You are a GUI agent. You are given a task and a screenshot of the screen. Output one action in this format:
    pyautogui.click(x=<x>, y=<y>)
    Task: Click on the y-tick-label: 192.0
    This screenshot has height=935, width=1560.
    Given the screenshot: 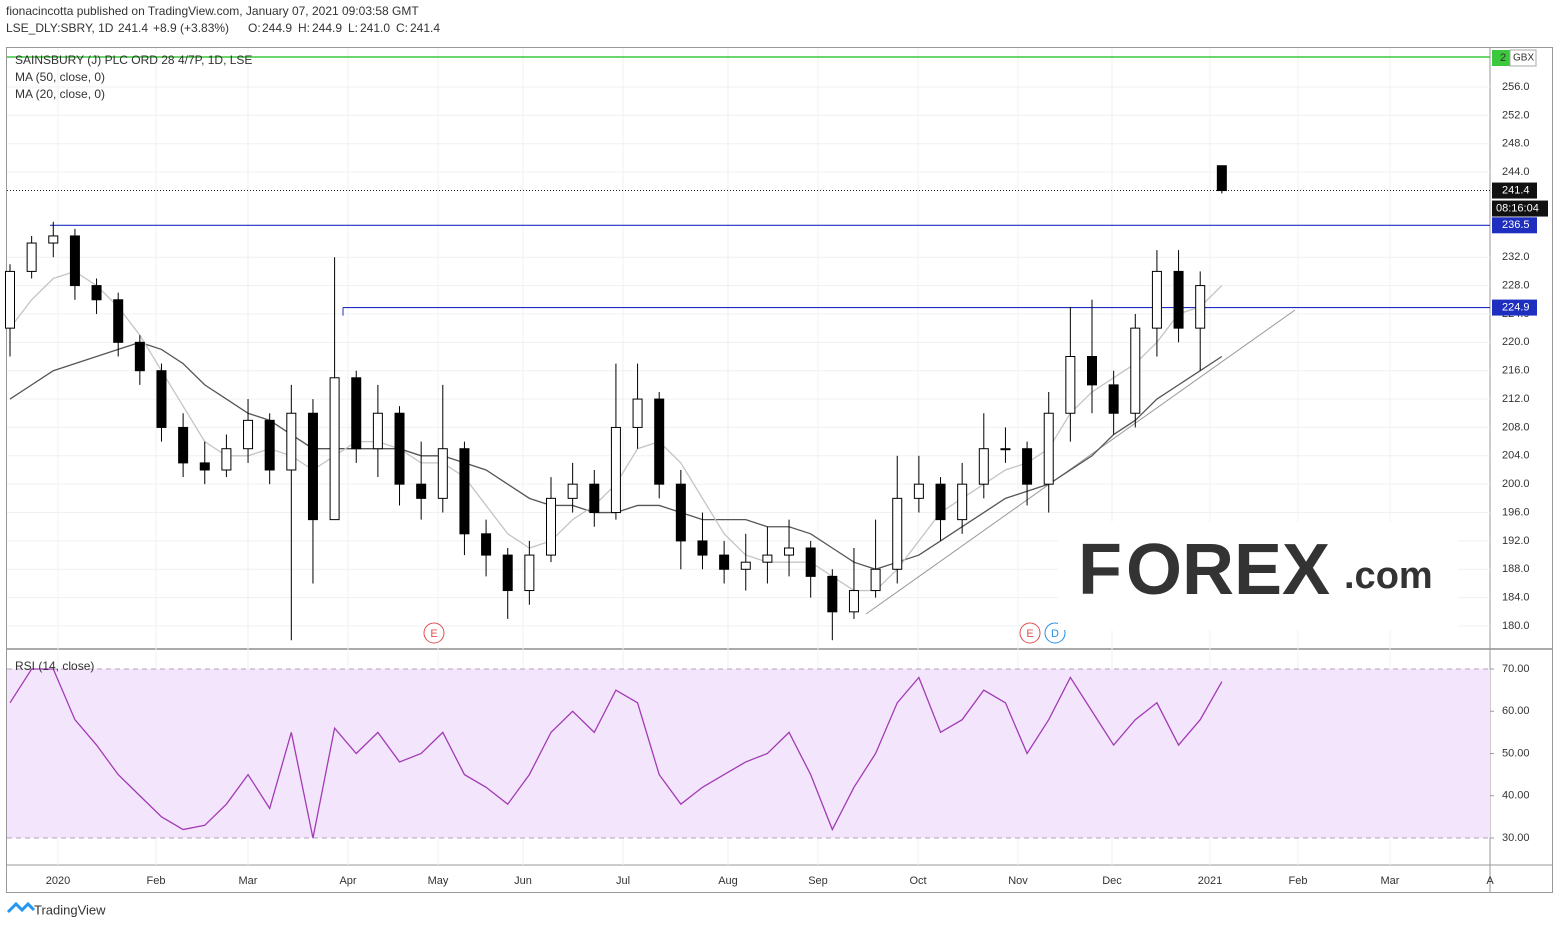 What is the action you would take?
    pyautogui.click(x=1516, y=541)
    